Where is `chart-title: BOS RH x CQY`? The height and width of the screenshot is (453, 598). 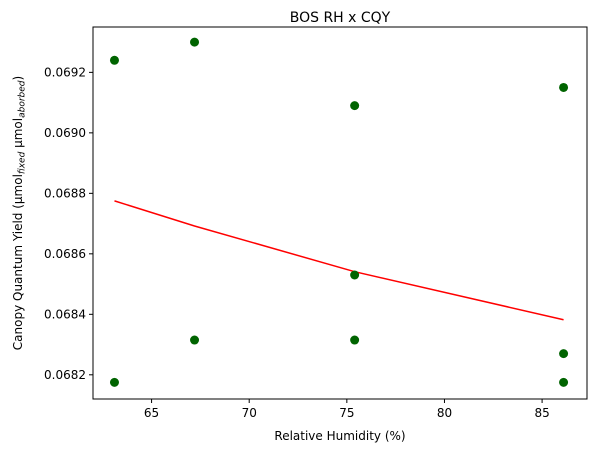
chart-title: BOS RH x CQY is located at coordinates (340, 18).